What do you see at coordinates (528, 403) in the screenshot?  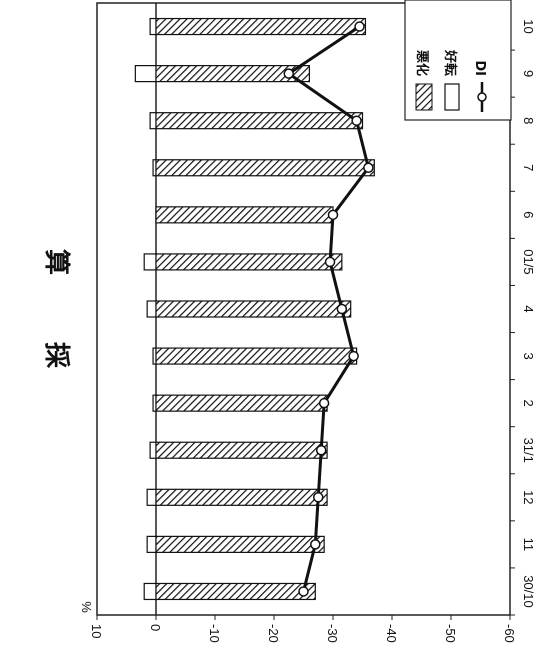 I see `x-tick-label: 2` at bounding box center [528, 403].